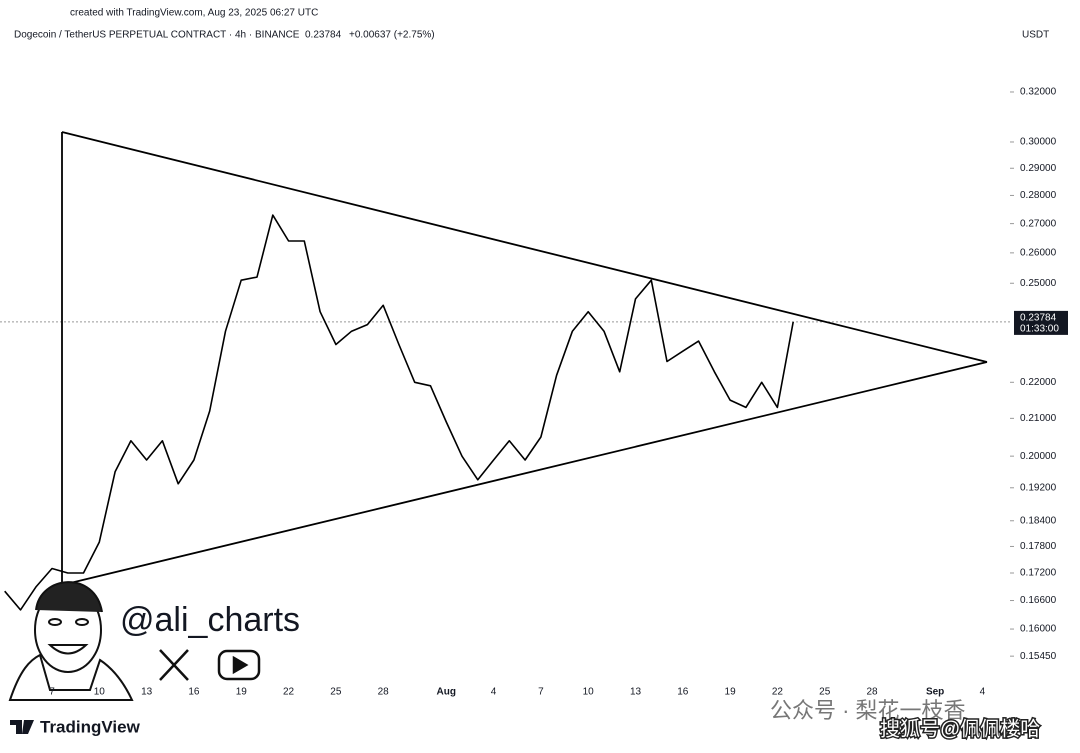 The height and width of the screenshot is (753, 1080). I want to click on x-tick-label: Sep, so click(935, 692).